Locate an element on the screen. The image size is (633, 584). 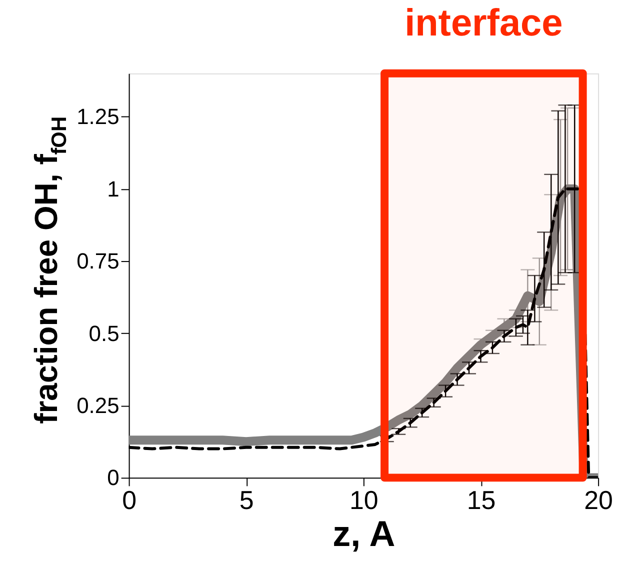
band-label: interface is located at coordinates (483, 23).